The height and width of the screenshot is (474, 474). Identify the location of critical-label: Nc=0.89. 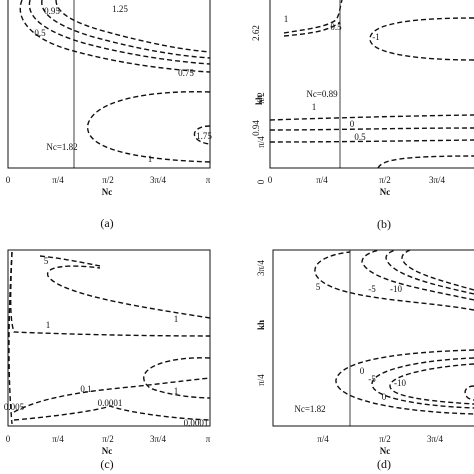
(322, 94).